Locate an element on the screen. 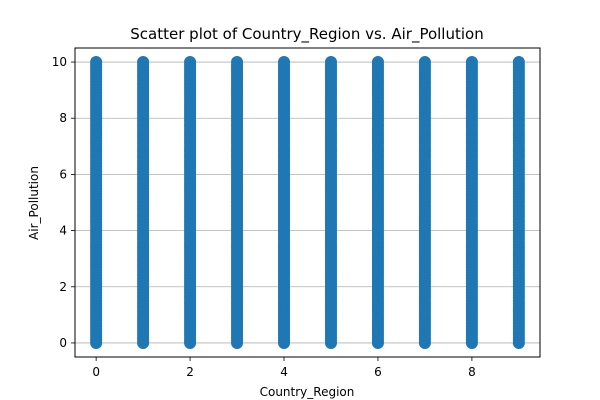  x-tick-label: 2 is located at coordinates (190, 372).